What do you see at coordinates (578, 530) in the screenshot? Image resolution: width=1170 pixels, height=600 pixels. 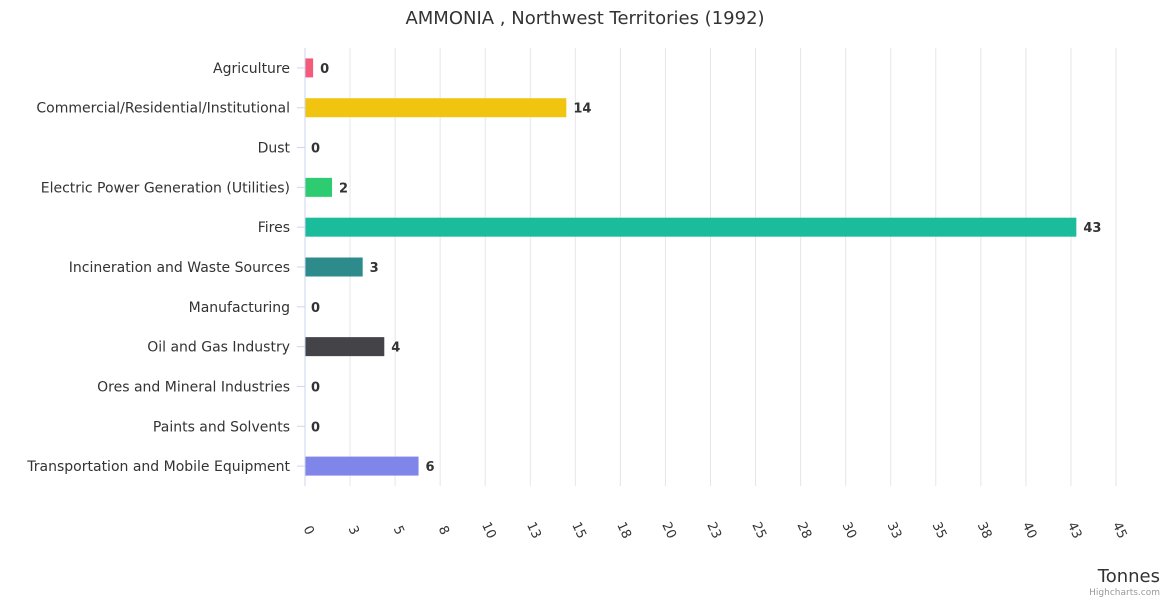 I see `x-tick-label: 15` at bounding box center [578, 530].